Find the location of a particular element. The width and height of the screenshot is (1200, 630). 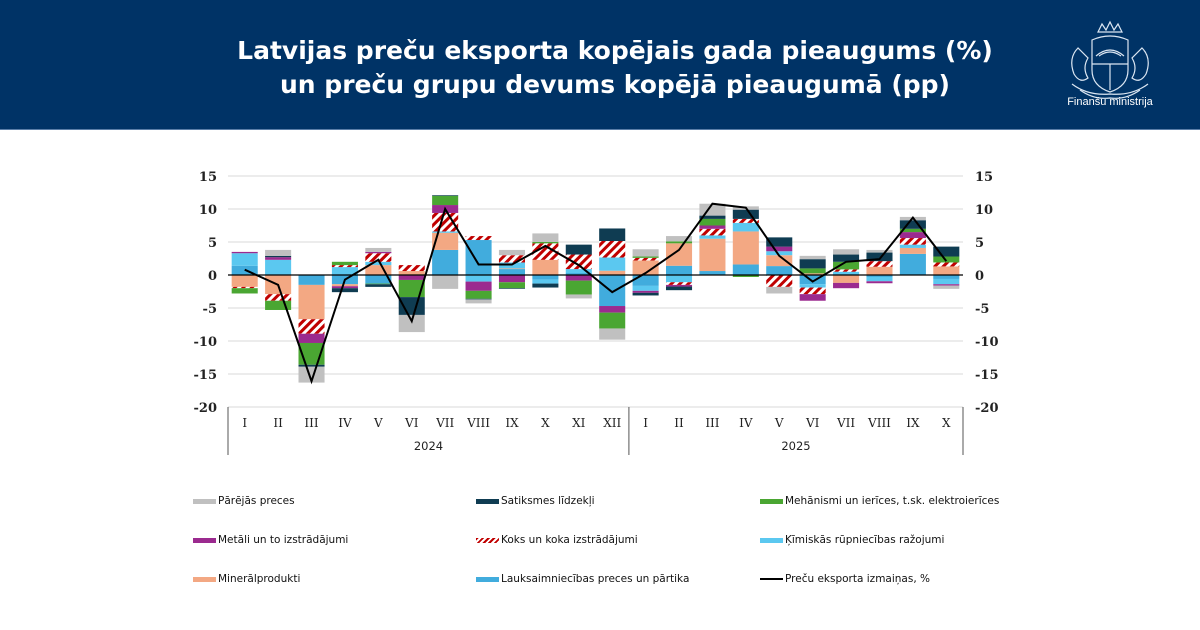

y-tick-label-left: 10 is located at coordinates (208, 210).